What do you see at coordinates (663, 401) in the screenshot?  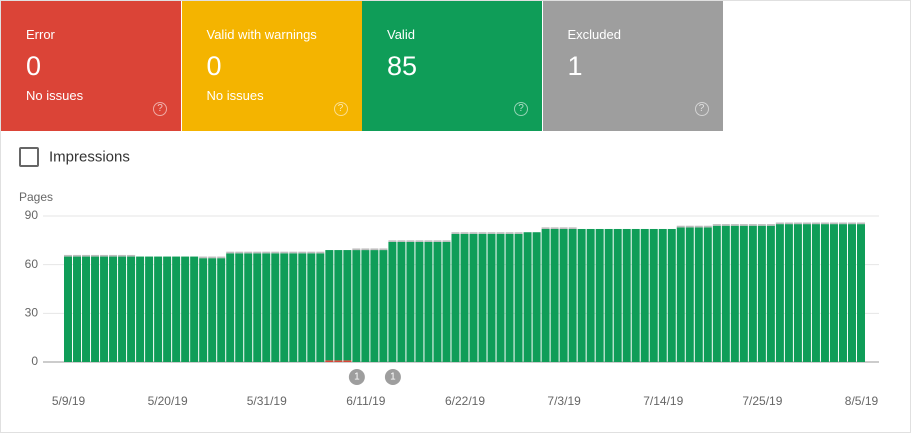 I see `x-tick-label: 7/14/19` at bounding box center [663, 401].